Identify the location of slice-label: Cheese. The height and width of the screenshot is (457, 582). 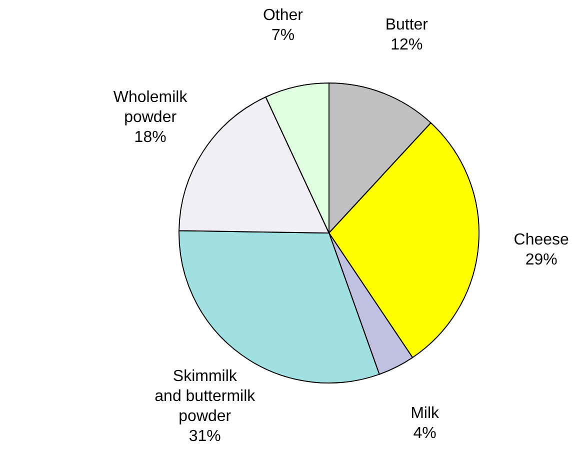
(542, 239).